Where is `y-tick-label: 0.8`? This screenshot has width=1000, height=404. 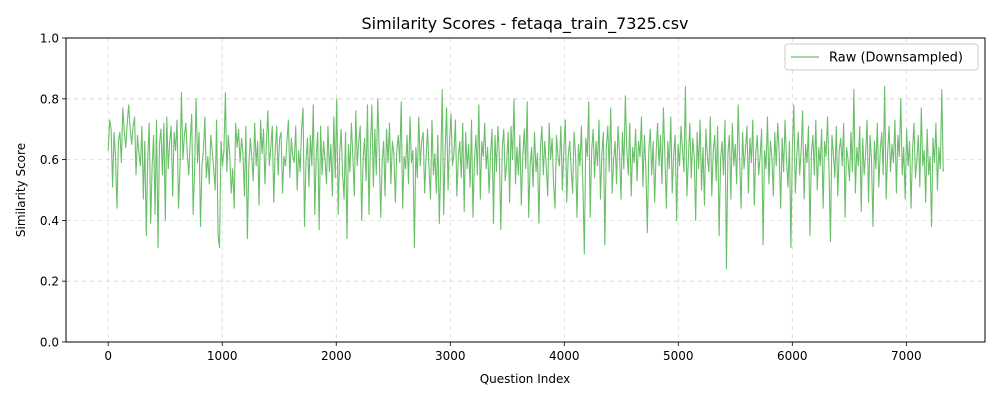
y-tick-label: 0.8 is located at coordinates (49, 99).